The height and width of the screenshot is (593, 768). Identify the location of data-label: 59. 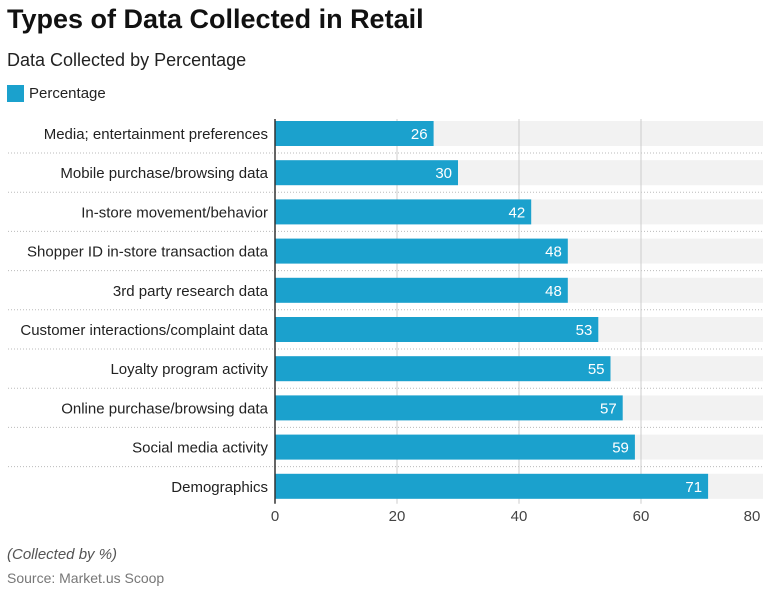
(620, 448).